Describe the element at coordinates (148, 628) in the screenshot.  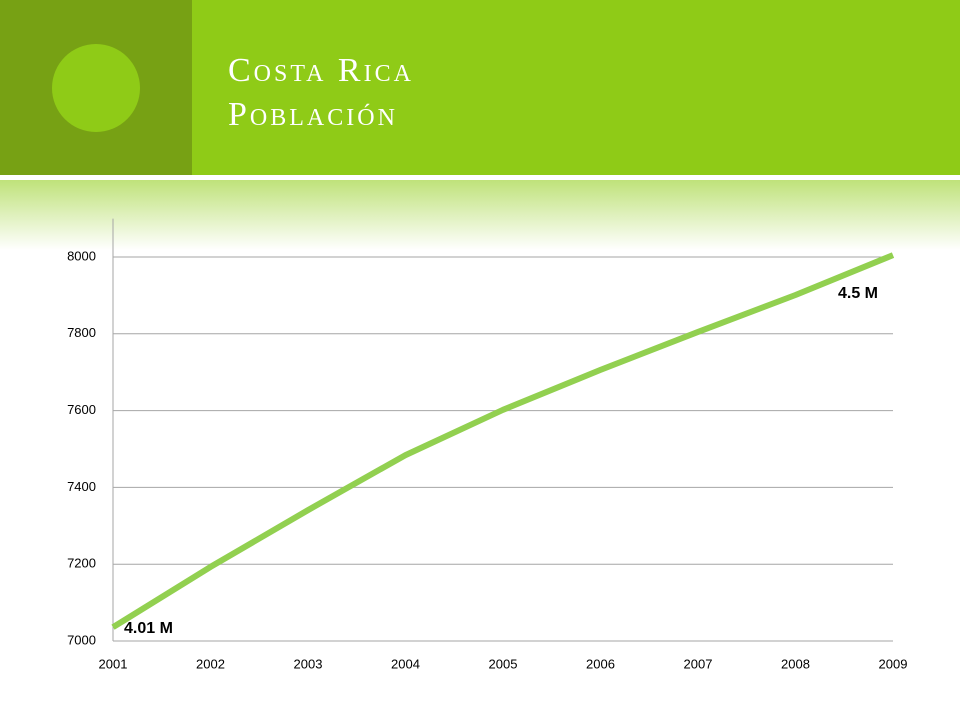
I see `annotation: 4.01 M` at that location.